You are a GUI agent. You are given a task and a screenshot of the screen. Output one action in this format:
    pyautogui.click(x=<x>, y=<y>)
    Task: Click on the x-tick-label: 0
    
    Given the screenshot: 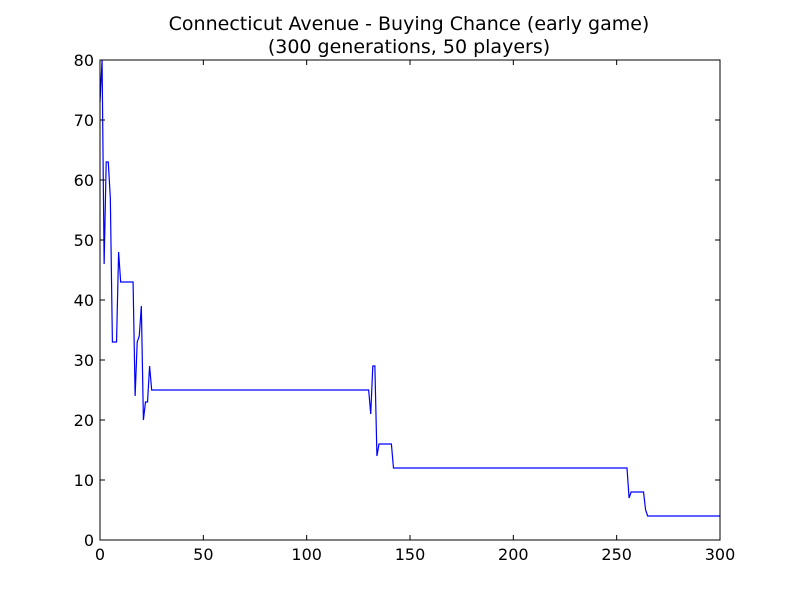 What is the action you would take?
    pyautogui.click(x=100, y=554)
    